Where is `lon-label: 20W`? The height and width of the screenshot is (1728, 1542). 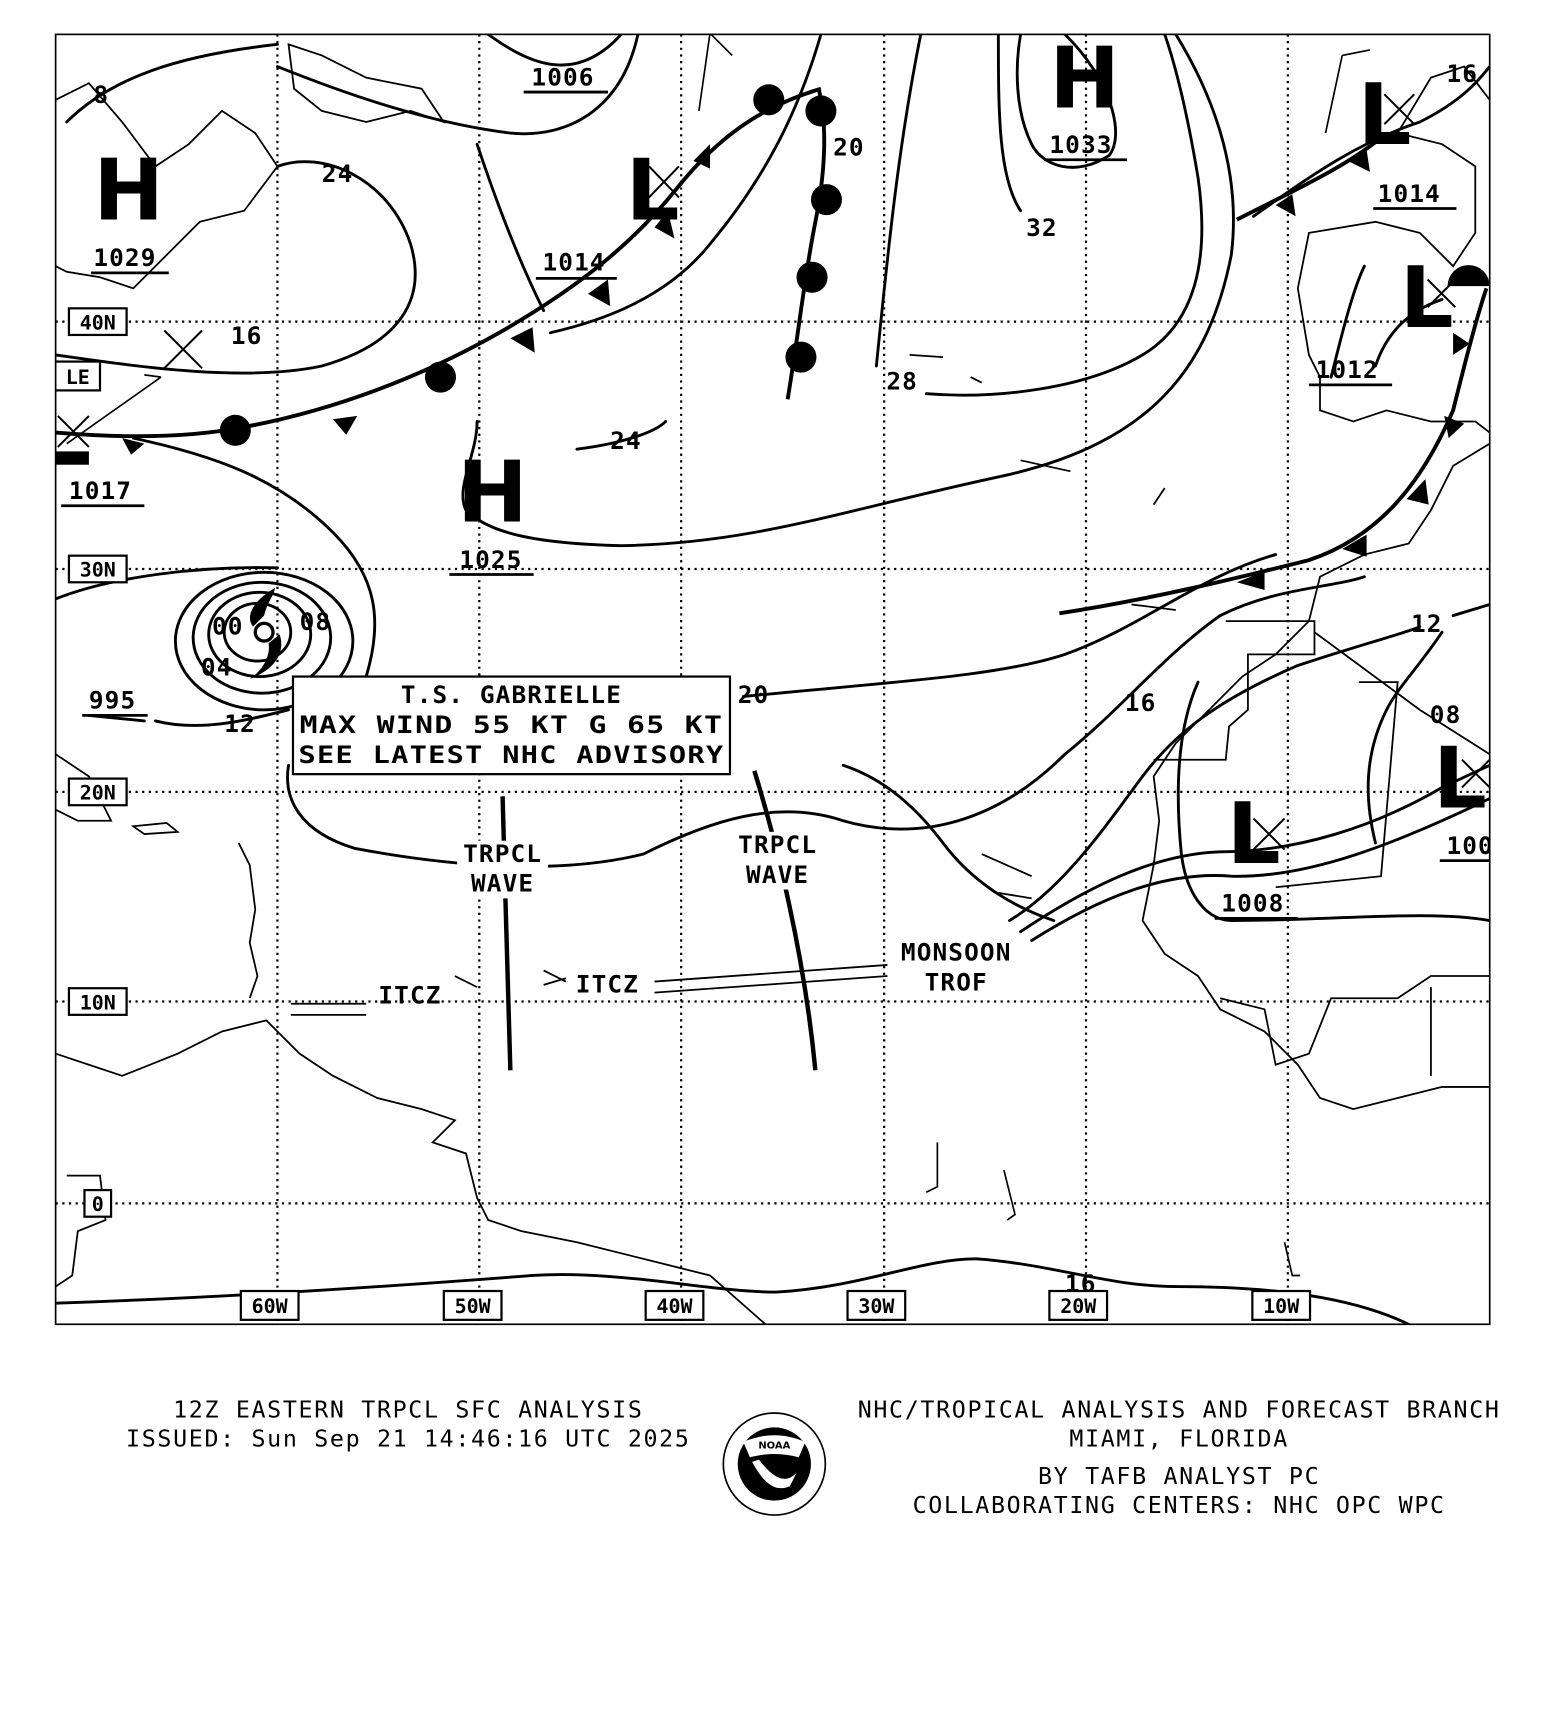
lon-label: 20W is located at coordinates (1078, 1306).